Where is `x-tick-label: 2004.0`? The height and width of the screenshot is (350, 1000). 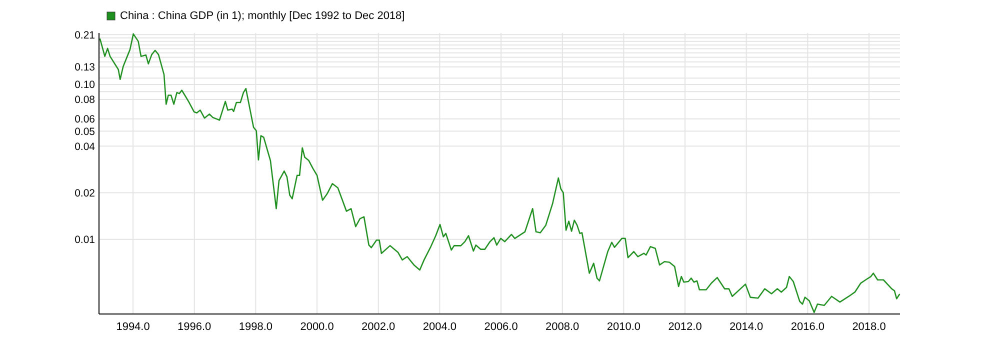 x-tick-label: 2004.0 is located at coordinates (439, 327).